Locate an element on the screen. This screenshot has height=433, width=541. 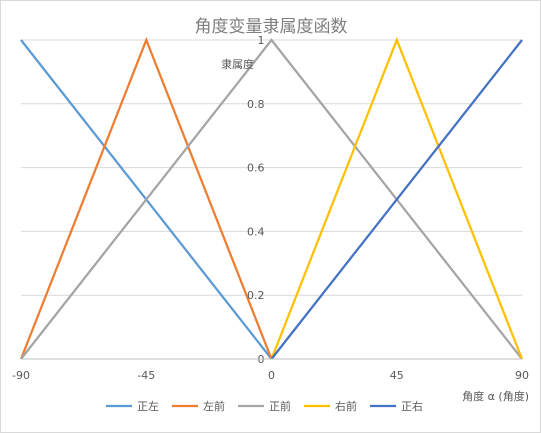
legend-label: 正左 is located at coordinates (148, 406).